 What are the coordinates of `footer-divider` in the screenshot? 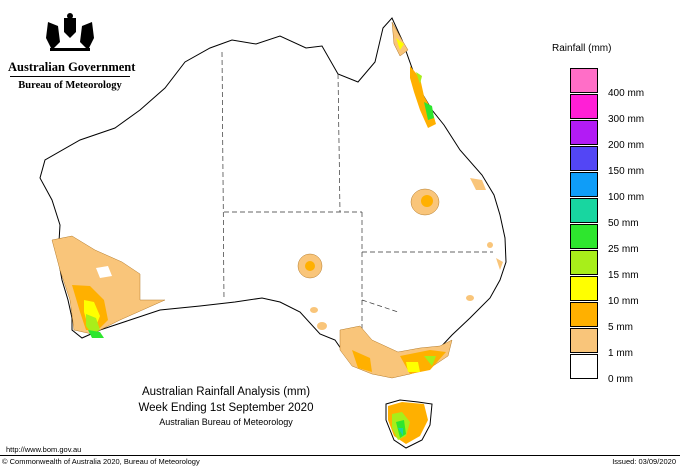 It's located at (340, 455).